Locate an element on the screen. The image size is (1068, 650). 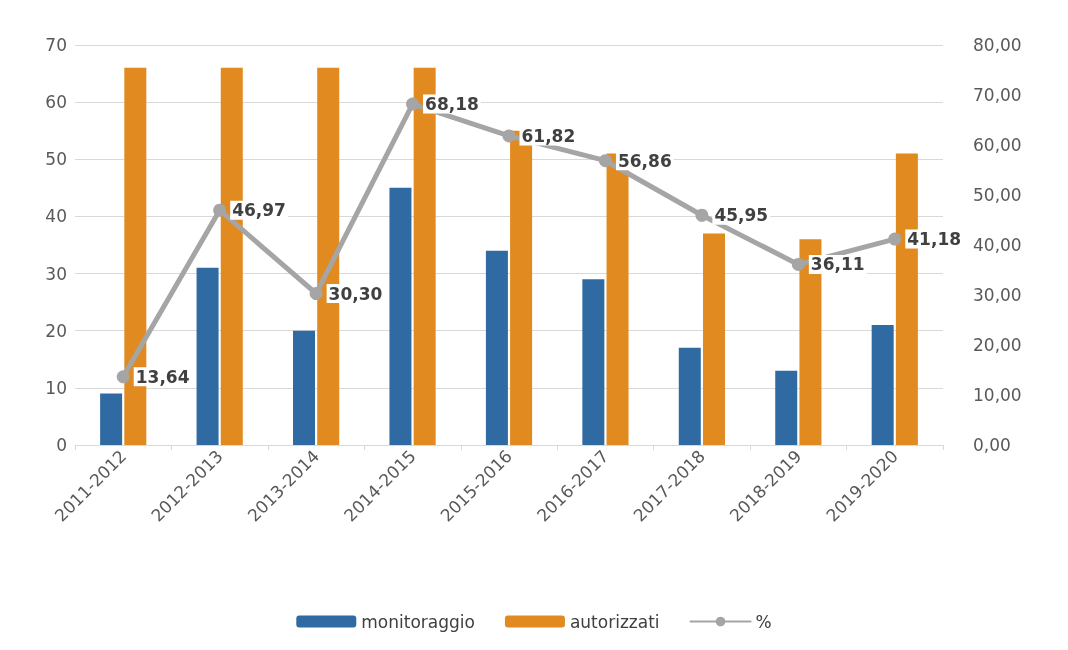
y-tick-label: 70 is located at coordinates (56, 45).